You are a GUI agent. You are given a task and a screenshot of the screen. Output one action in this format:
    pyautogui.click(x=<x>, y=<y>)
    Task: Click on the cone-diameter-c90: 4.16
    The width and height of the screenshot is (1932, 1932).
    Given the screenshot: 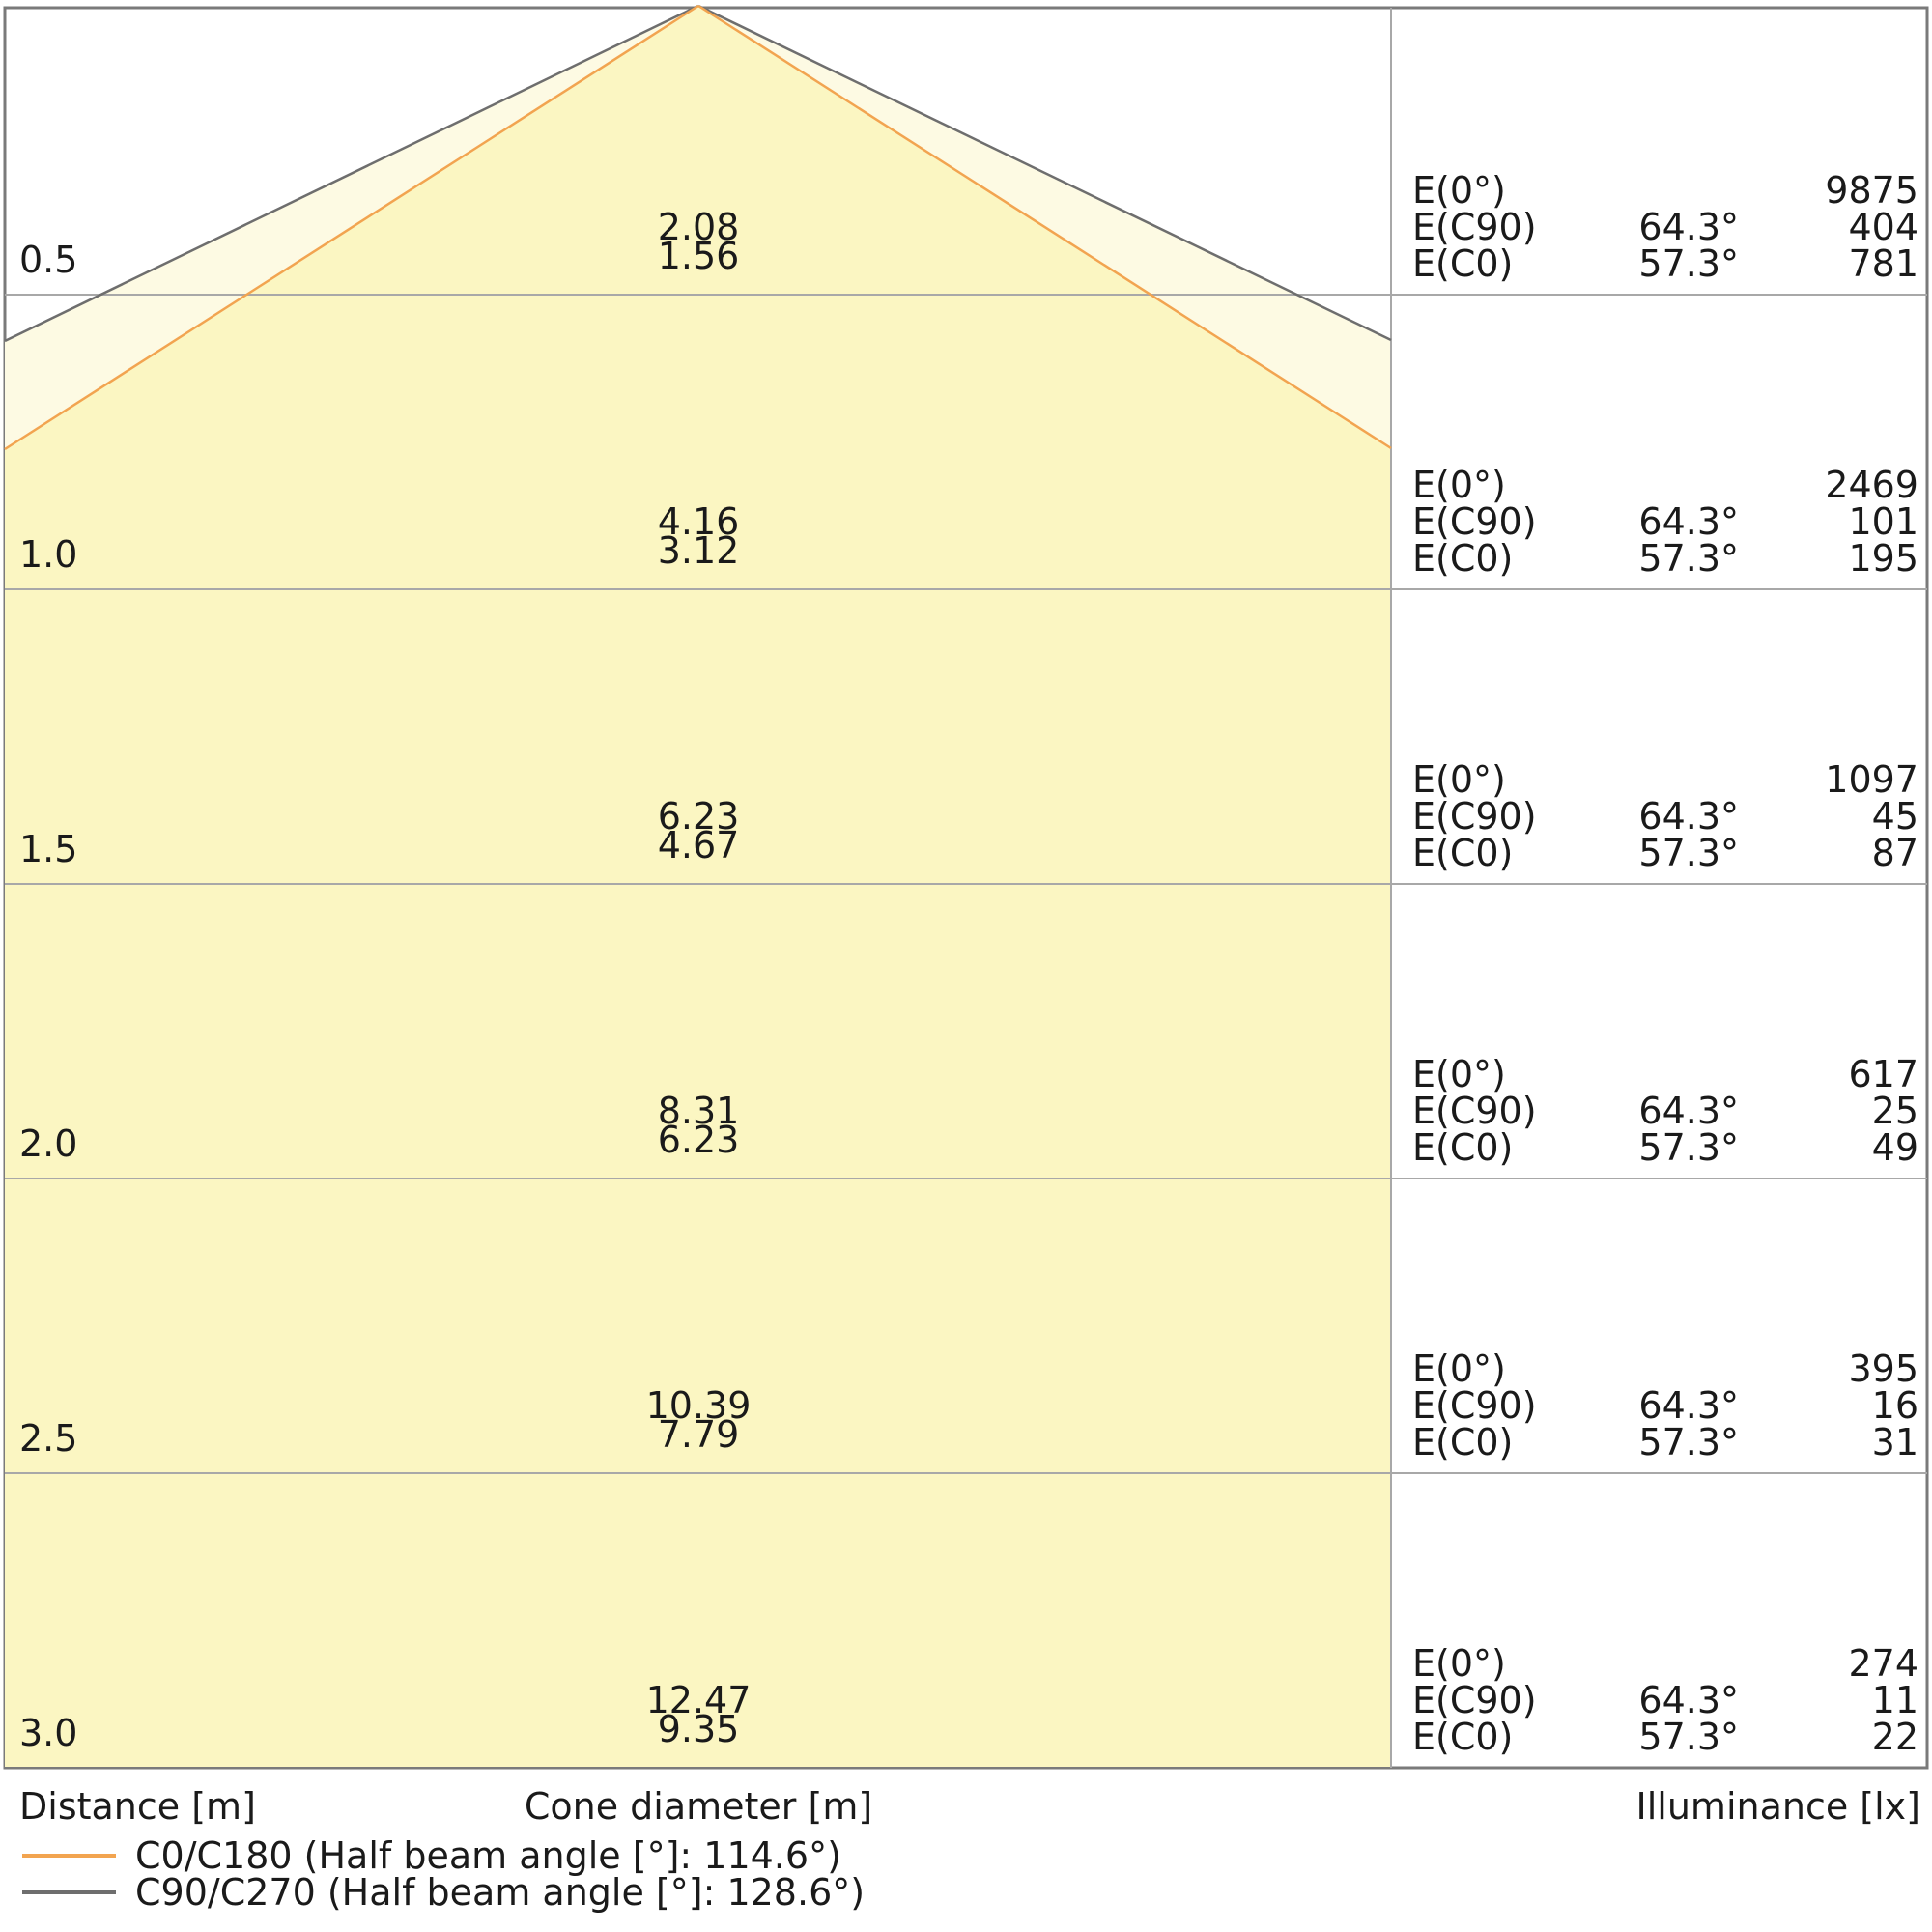 What is the action you would take?
    pyautogui.click(x=698, y=521)
    